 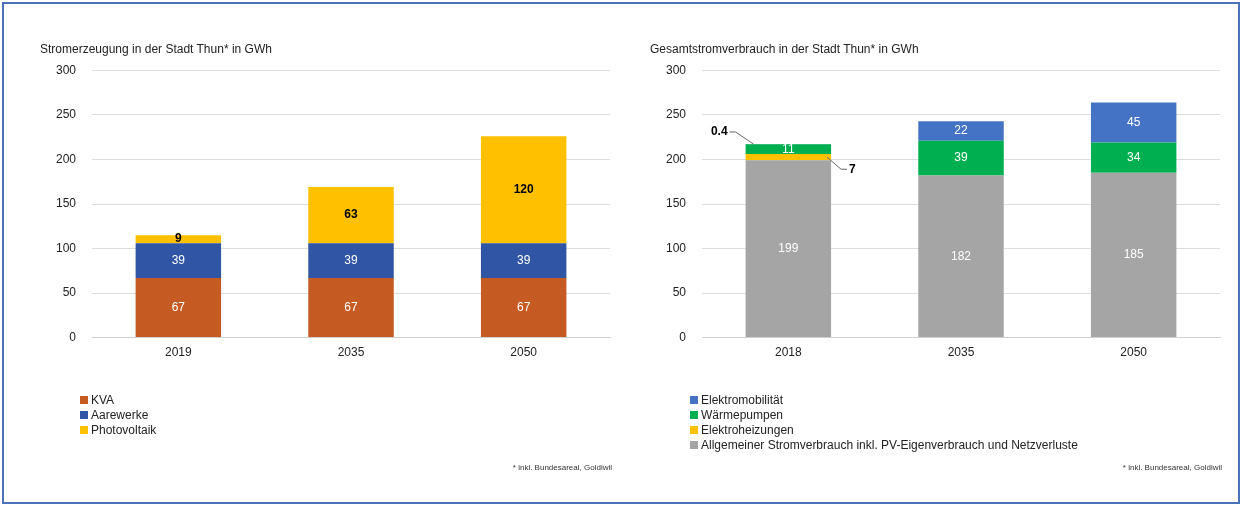 What do you see at coordinates (351, 214) in the screenshot?
I see `data-label: 63` at bounding box center [351, 214].